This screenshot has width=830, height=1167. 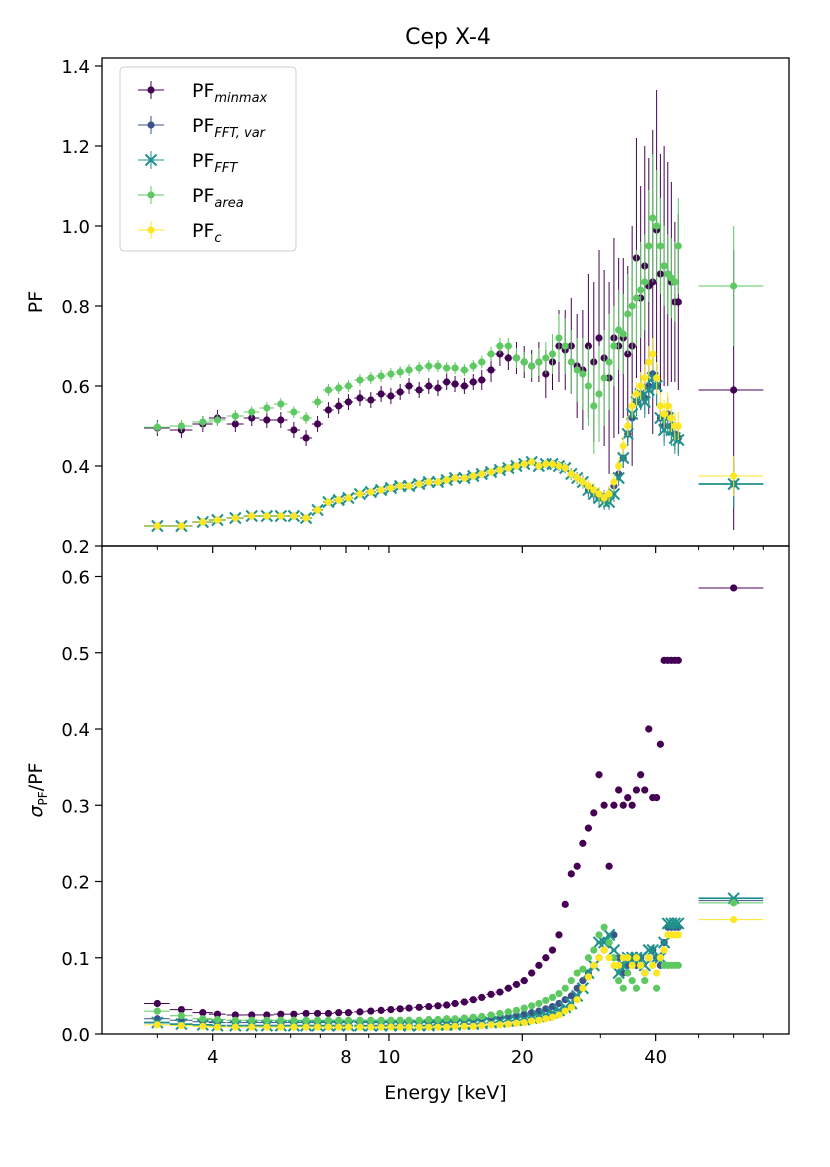 I want to click on y-tick-label: 1.0, so click(x=75, y=227).